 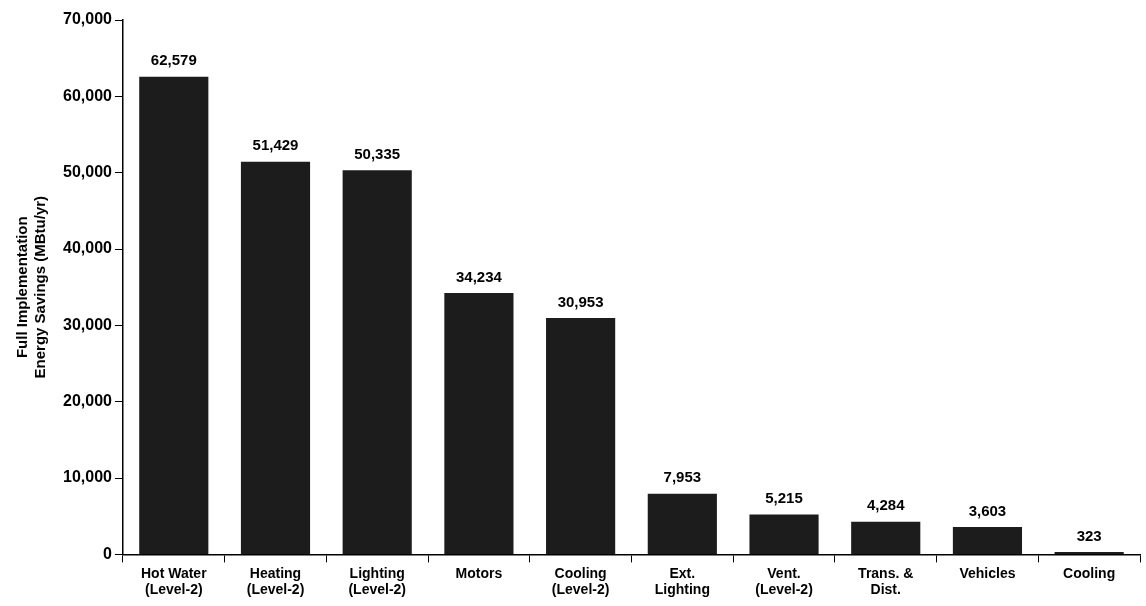 I want to click on y-tick-label: 0, so click(x=108, y=553).